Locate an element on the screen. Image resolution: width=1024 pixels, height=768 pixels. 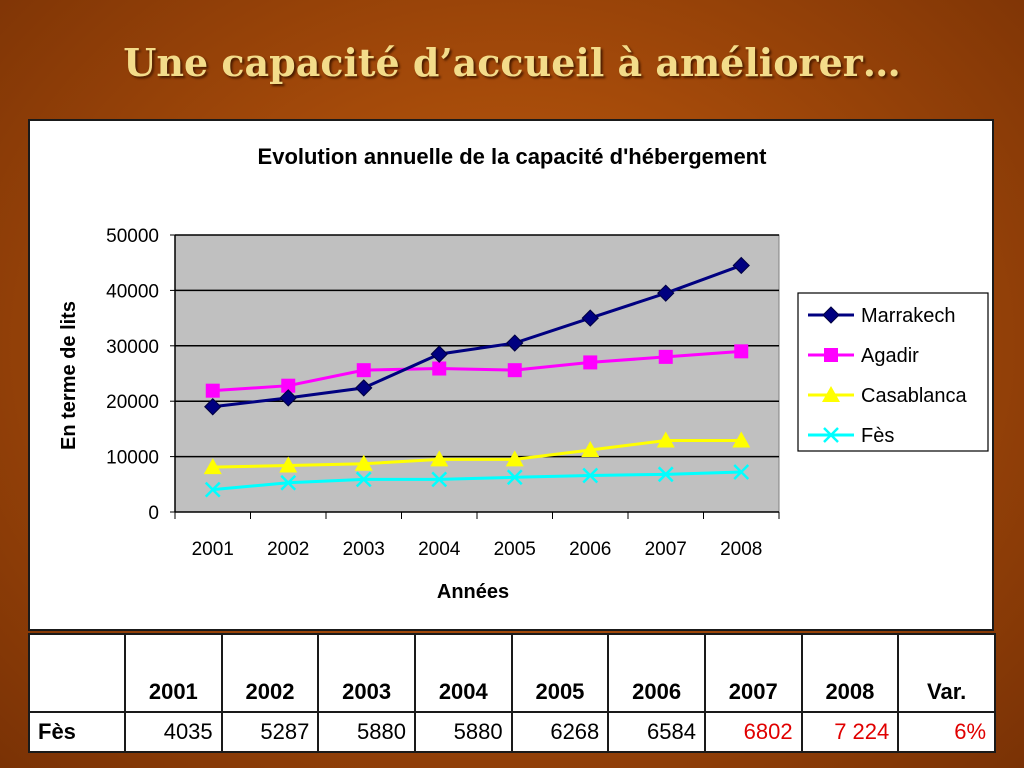
y-tick-label: 0 is located at coordinates (153, 513).